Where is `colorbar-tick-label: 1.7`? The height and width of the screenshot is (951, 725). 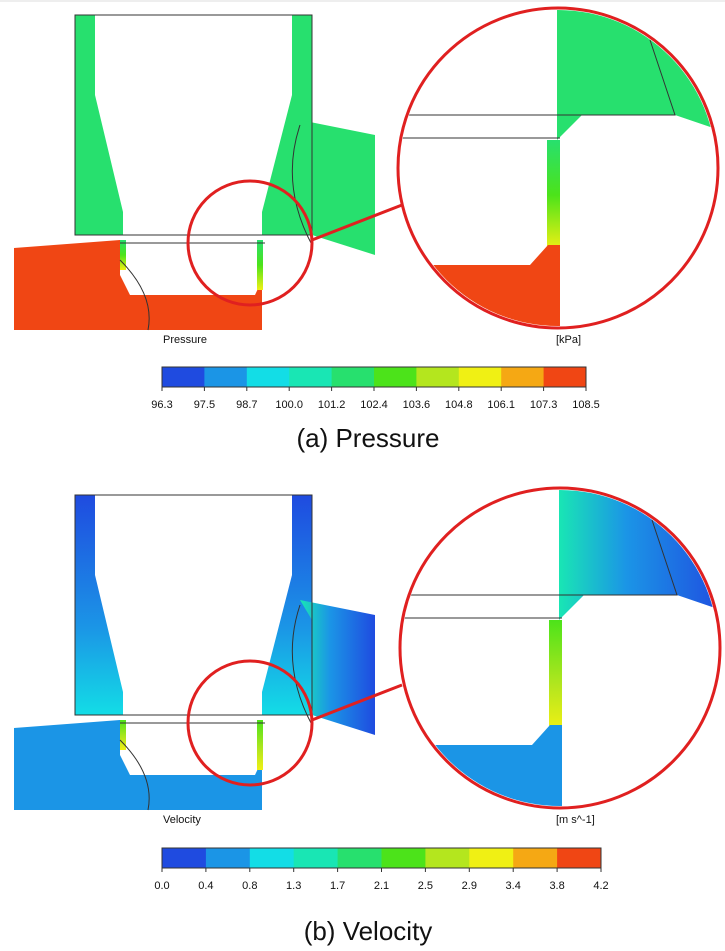
colorbar-tick-label: 1.7 is located at coordinates (337, 886).